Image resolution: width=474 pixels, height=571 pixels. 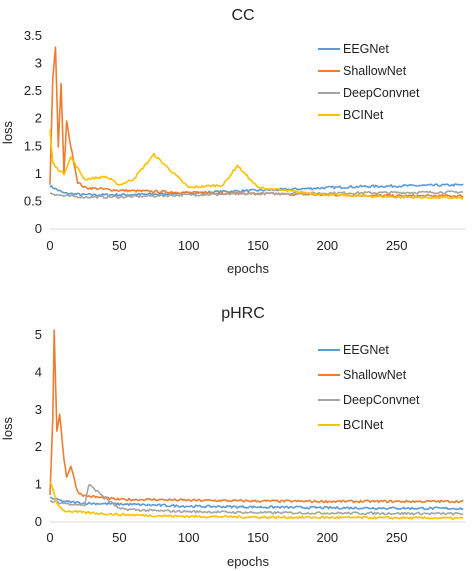 What do you see at coordinates (33, 35) in the screenshot?
I see `y-tick-label: 3.5` at bounding box center [33, 35].